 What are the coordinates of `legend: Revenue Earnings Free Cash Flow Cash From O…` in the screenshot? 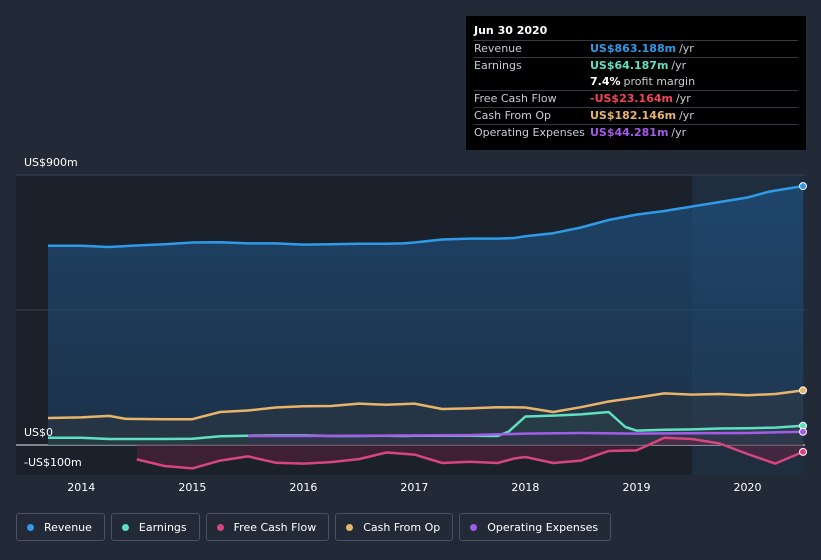 It's located at (314, 527).